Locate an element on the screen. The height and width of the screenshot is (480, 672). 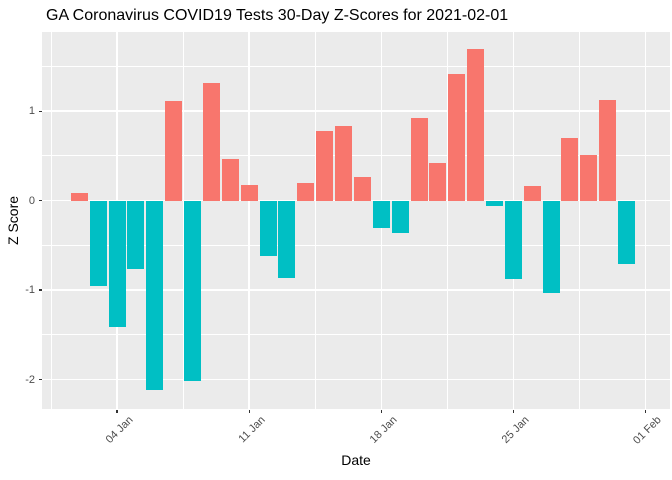
x-tick-label: 18 Jan is located at coordinates (383, 430).